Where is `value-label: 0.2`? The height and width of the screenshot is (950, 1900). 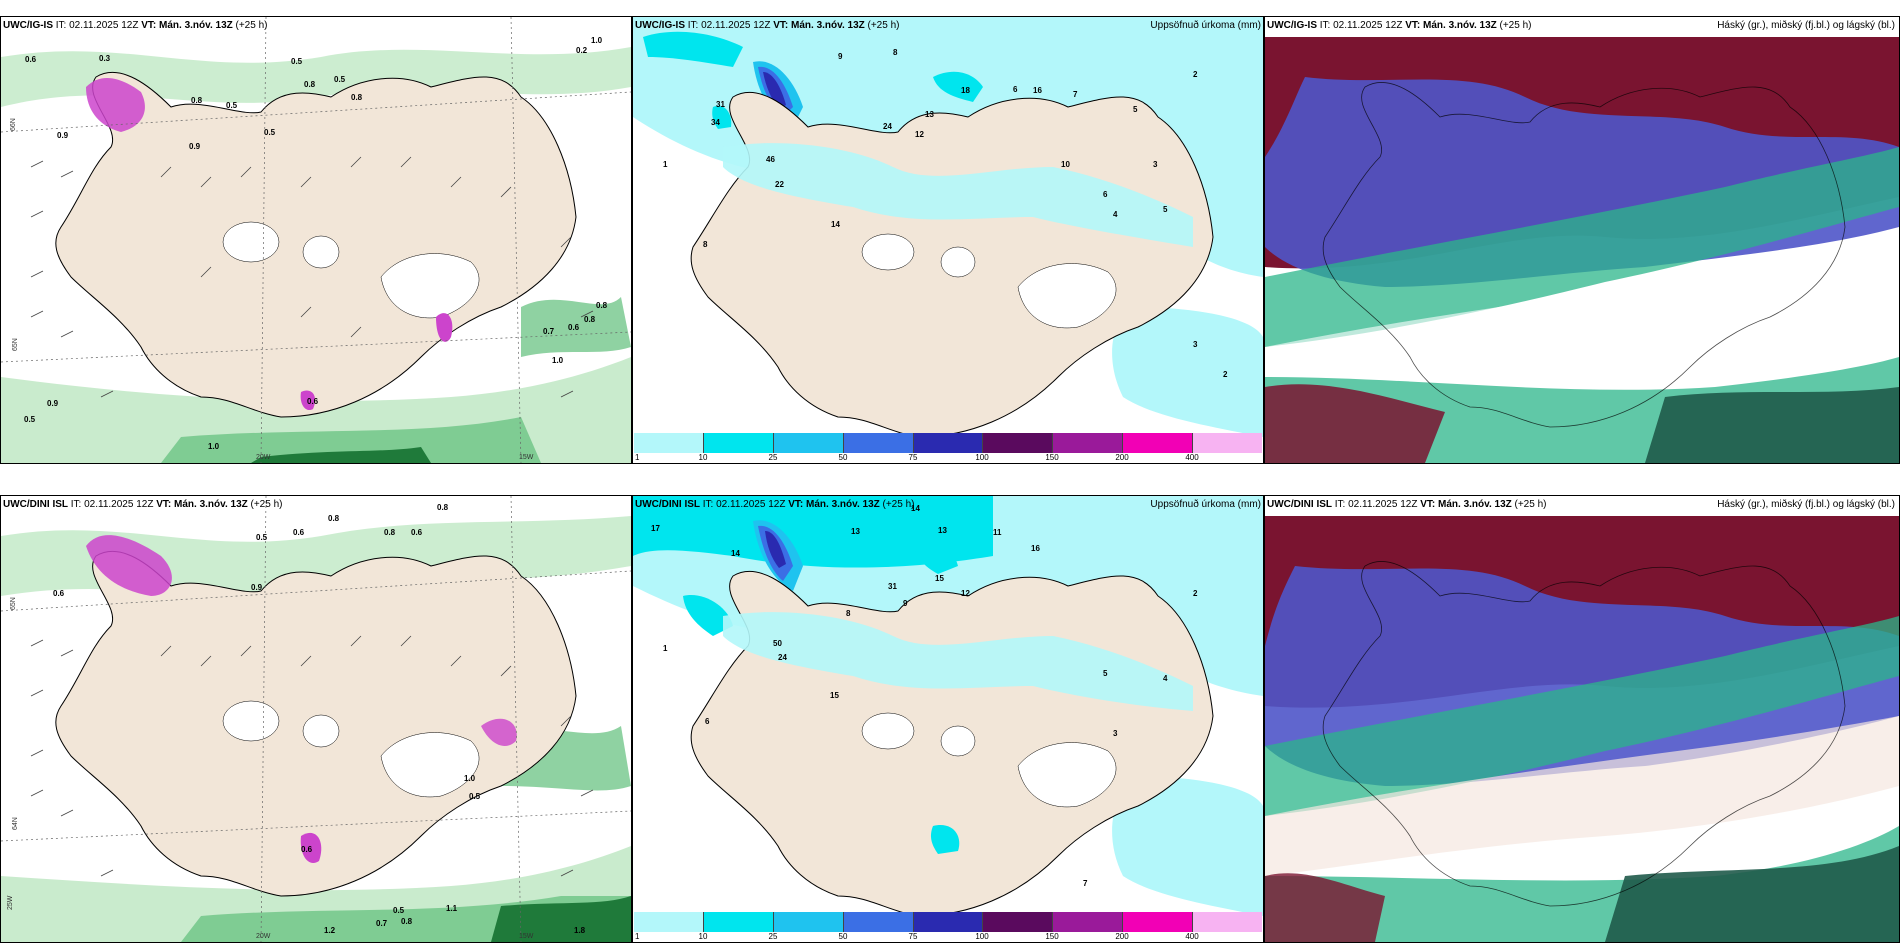
value-label: 0.2 is located at coordinates (582, 50).